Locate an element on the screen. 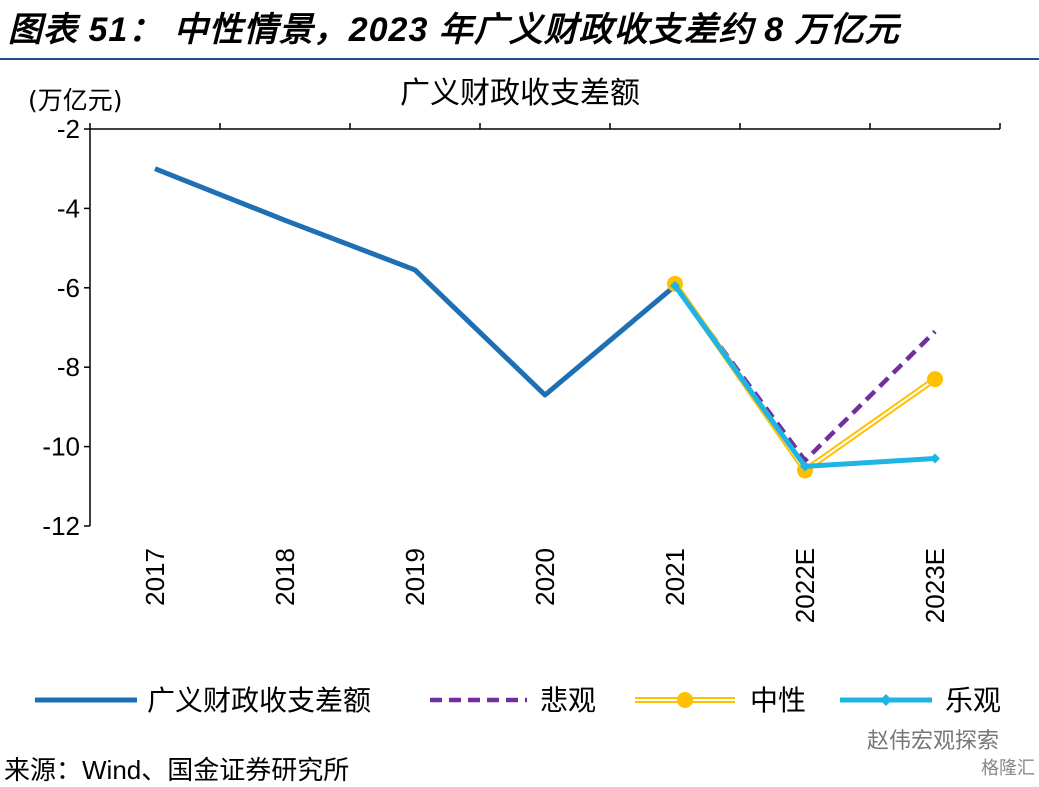 This screenshot has height=787, width=1039. series-悲观 is located at coordinates (805, 374).